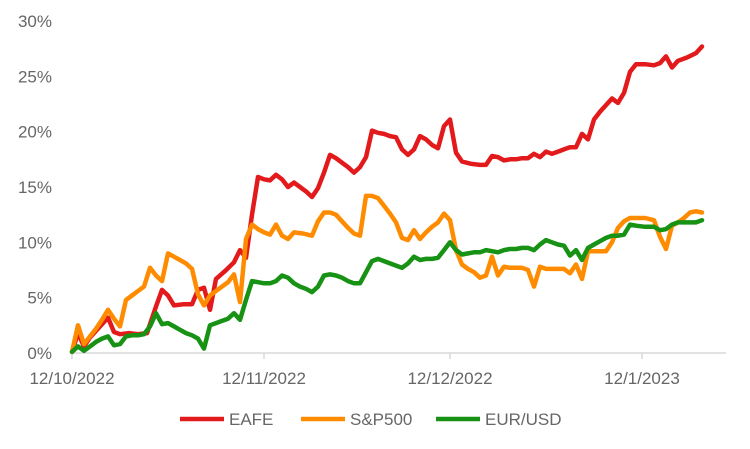  Describe the element at coordinates (264, 378) in the screenshot. I see `x-tick-label: 12/11/2022` at that location.